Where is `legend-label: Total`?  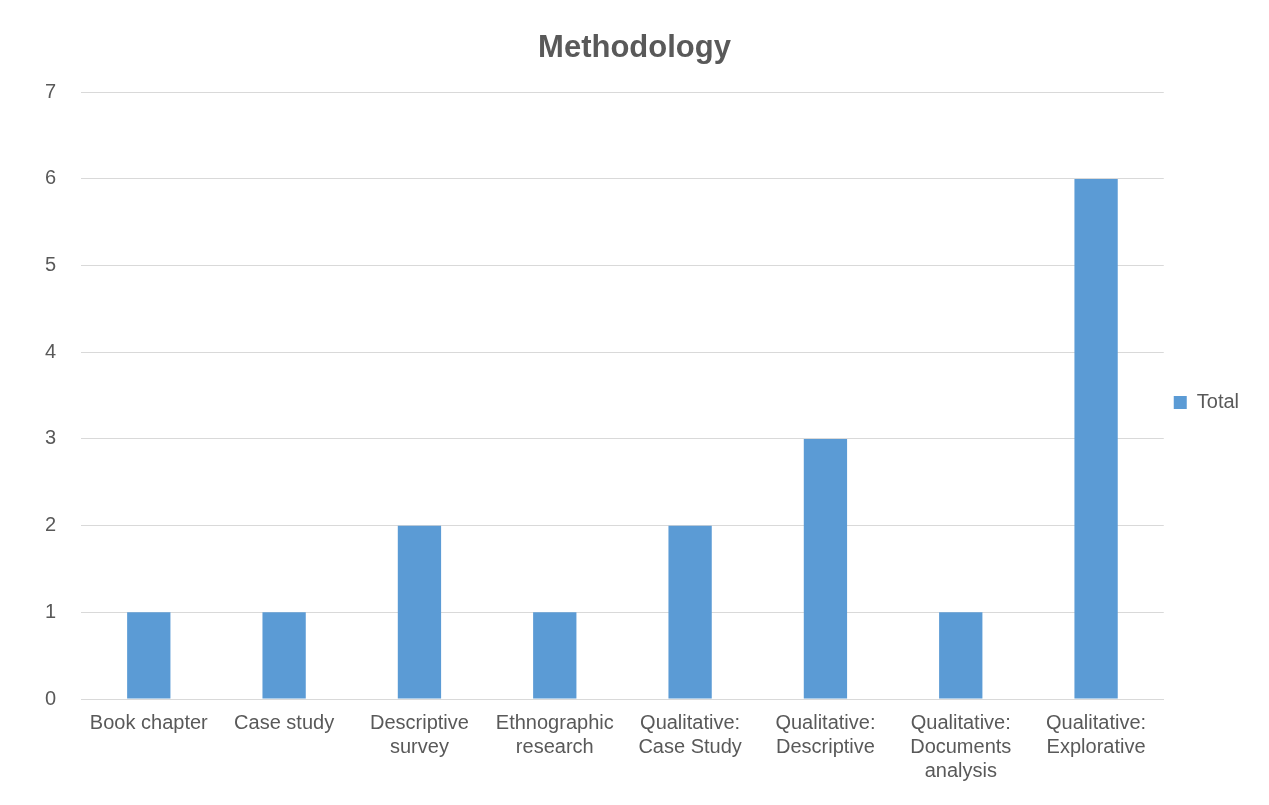
legend-label: Total is located at coordinates (1217, 401).